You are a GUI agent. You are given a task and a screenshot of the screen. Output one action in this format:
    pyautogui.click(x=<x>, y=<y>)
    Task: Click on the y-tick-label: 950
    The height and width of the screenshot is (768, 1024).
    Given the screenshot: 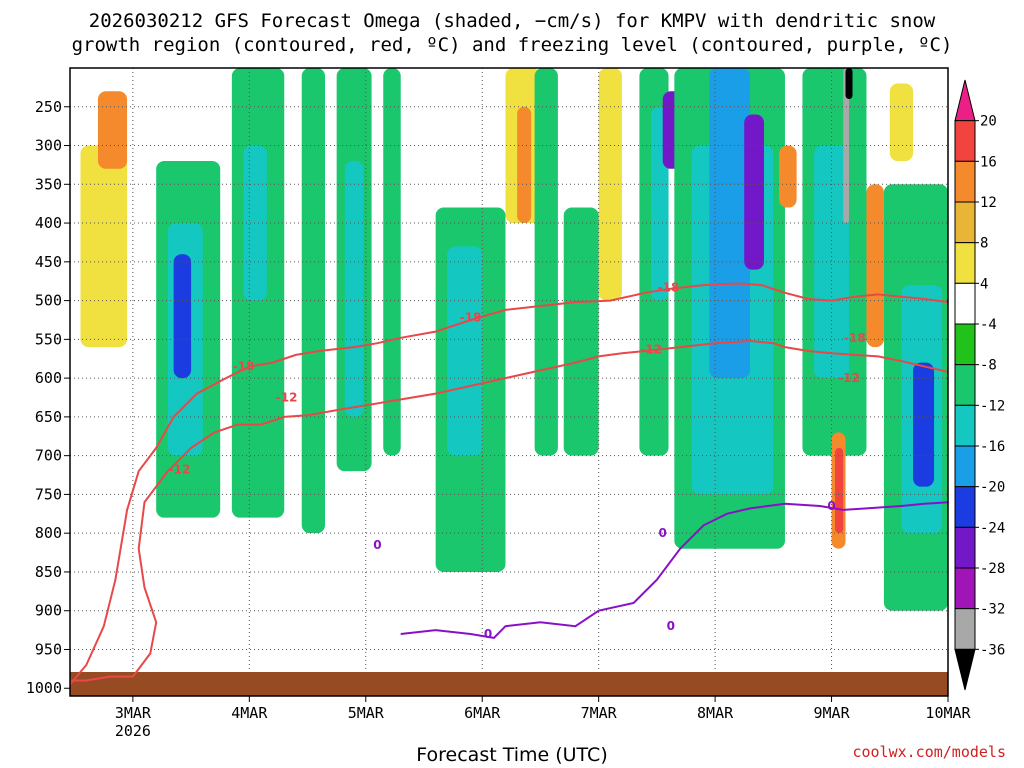 What is the action you would take?
    pyautogui.click(x=48, y=649)
    